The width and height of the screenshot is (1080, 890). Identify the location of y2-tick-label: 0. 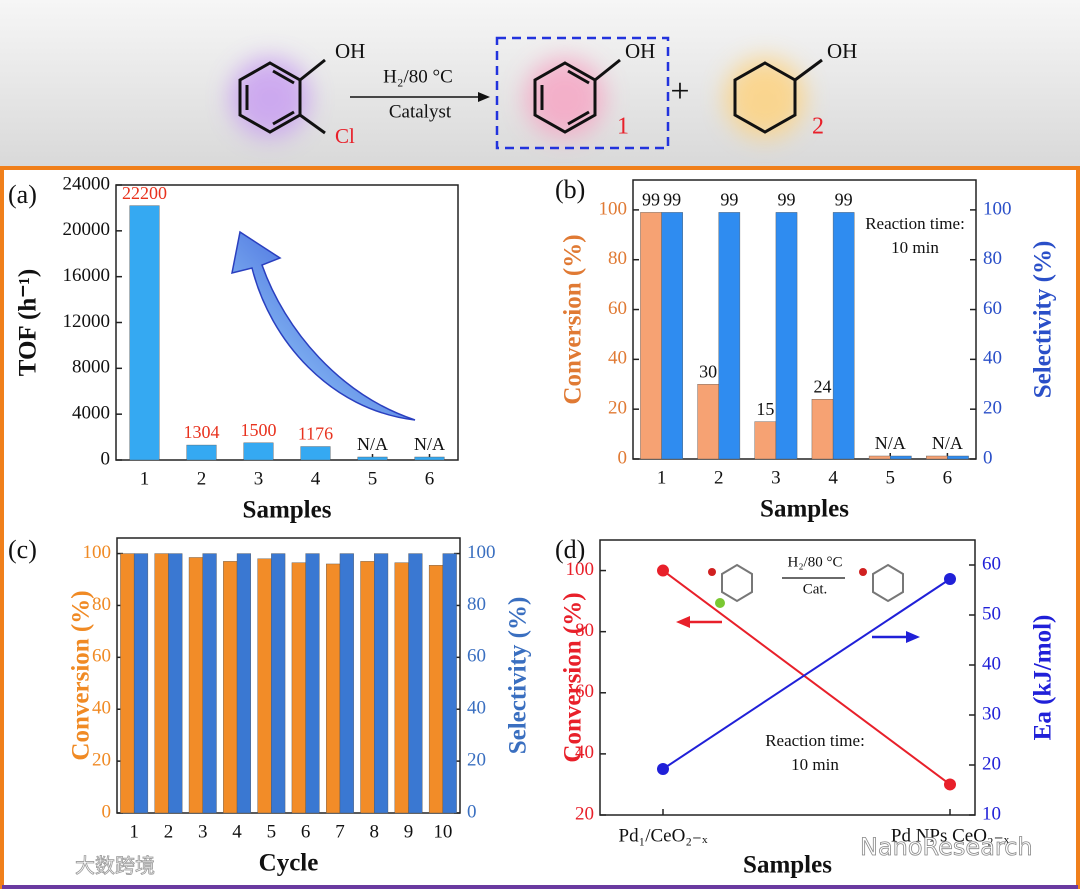
(472, 811).